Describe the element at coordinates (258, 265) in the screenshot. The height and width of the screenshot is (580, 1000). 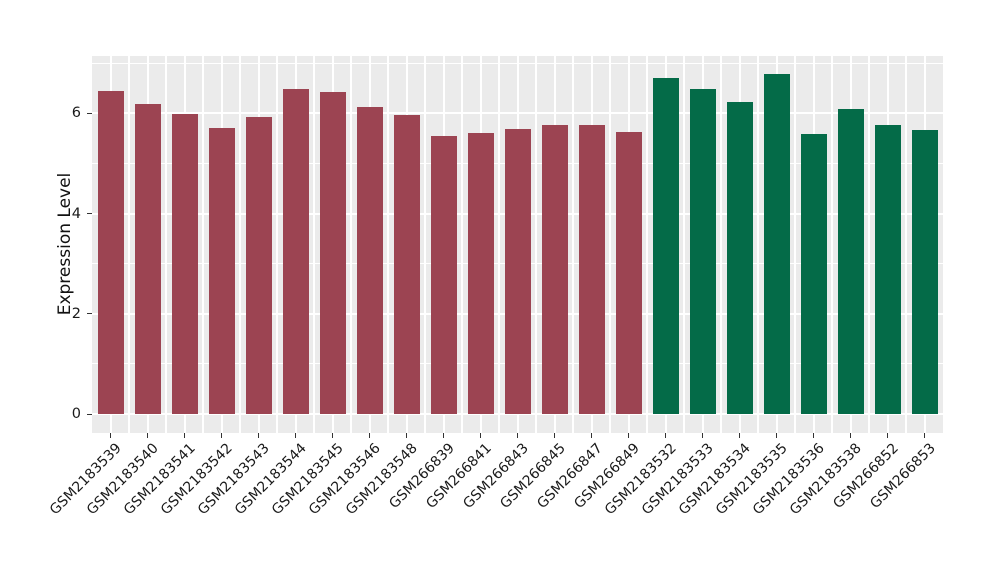
I see `bar-GSM2183543` at that location.